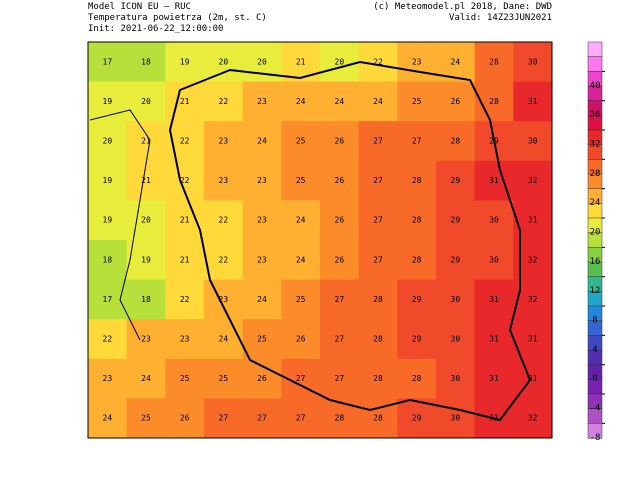 The height and width of the screenshot is (480, 640). Describe the element at coordinates (595, 145) in the screenshot. I see `colorbar-tick-label: 32` at that location.